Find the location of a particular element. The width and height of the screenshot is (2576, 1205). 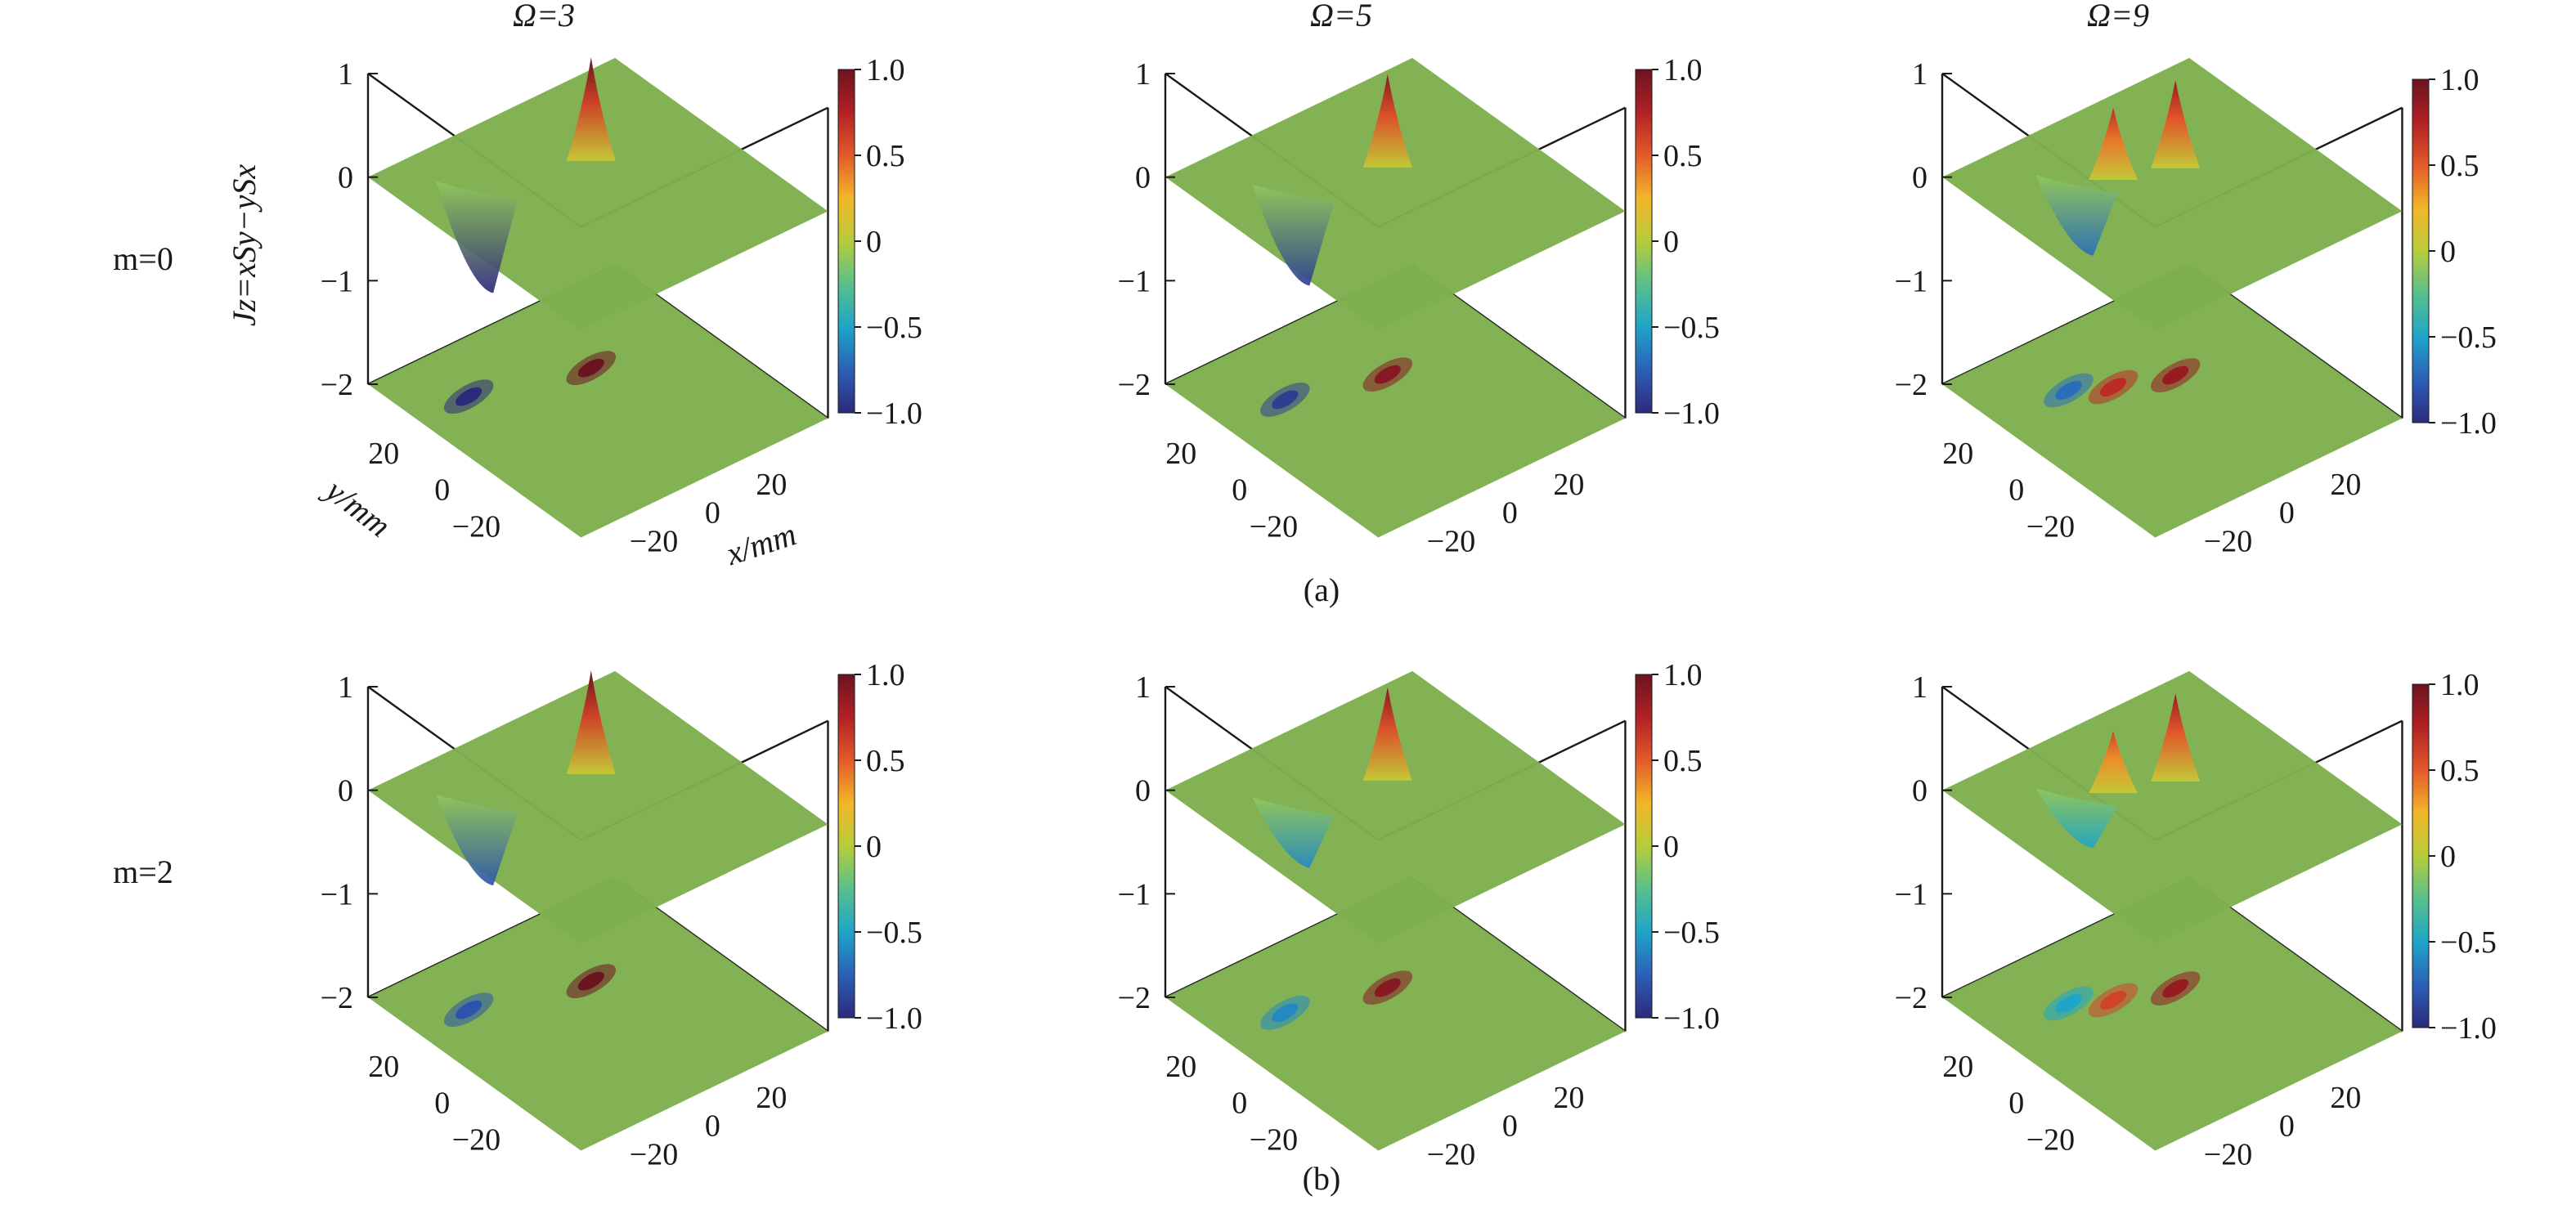

z-axis-label: Jz=xSy−ySx is located at coordinates (244, 245).